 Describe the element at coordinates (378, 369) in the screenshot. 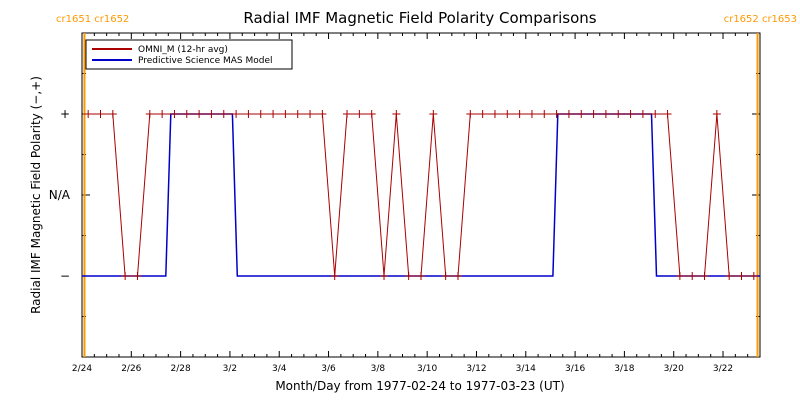

I see `x-tick-label: 3/8` at that location.